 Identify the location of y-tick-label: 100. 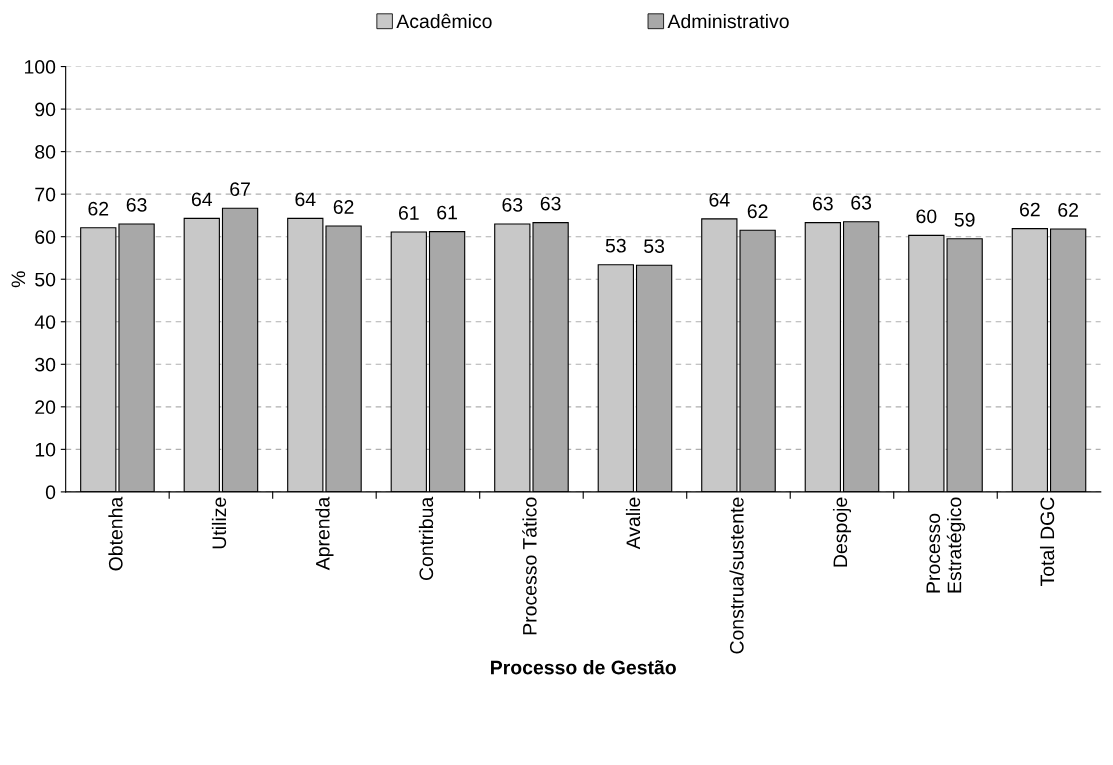
(40, 67).